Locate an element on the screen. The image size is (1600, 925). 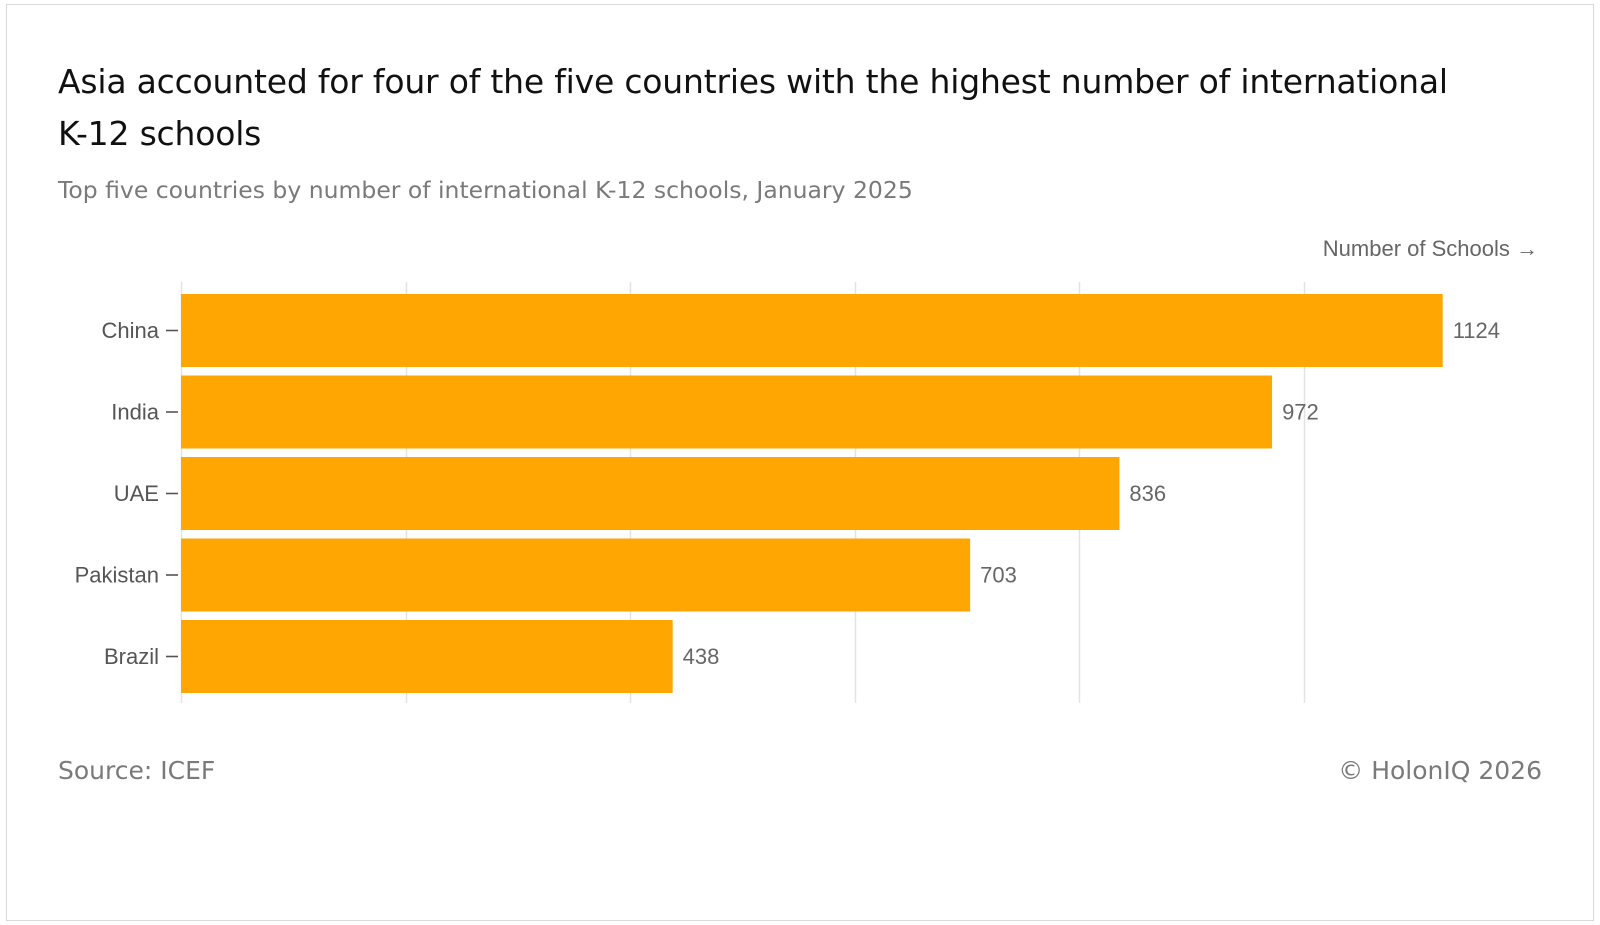
y-tick-label: Pakistan is located at coordinates (117, 575).